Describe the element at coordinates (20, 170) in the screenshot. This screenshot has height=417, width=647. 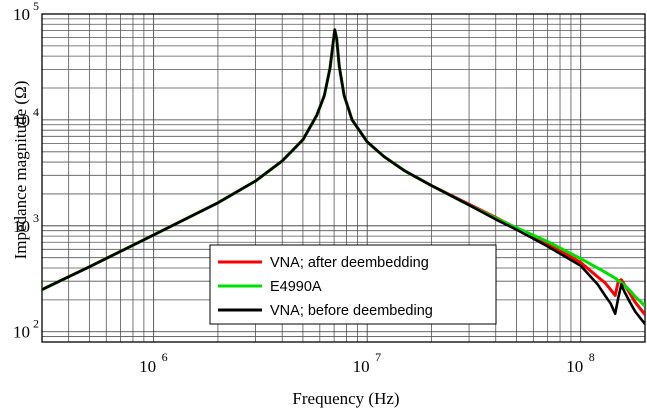
I see `y-axis-label: Impedance magnitude (Ω)` at that location.